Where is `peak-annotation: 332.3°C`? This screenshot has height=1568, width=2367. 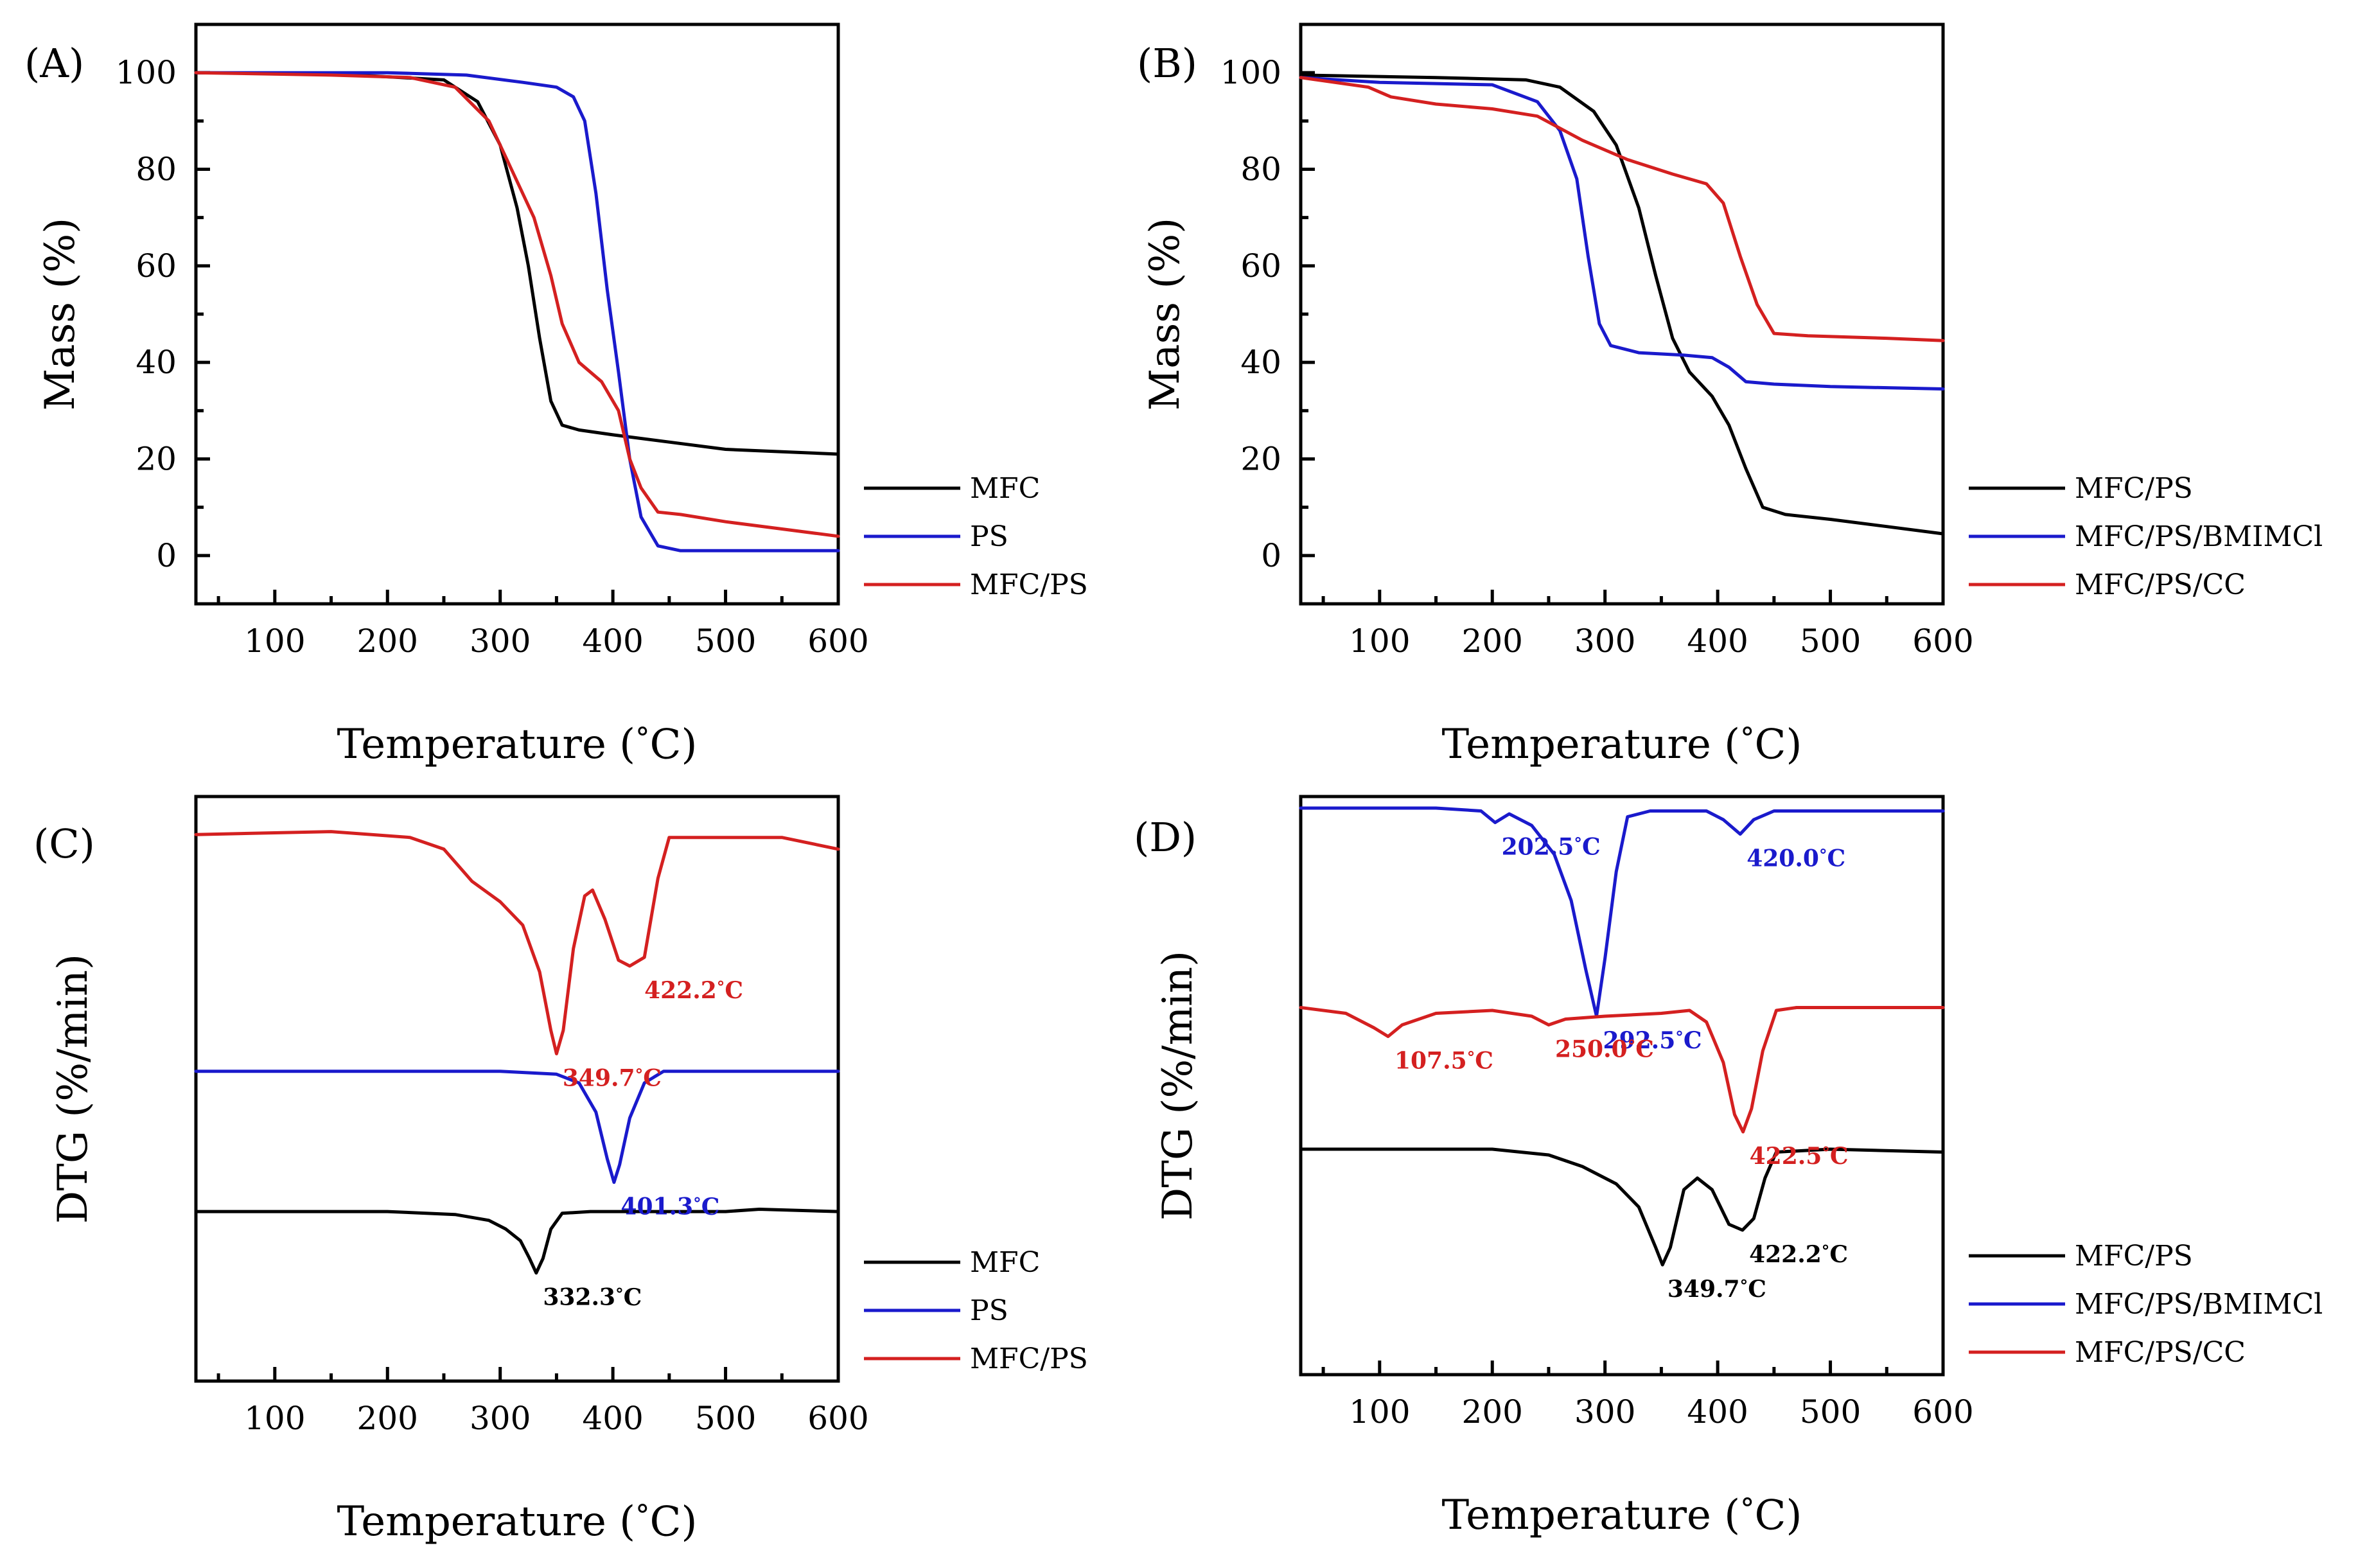
peak-annotation: 332.3°C is located at coordinates (593, 1297).